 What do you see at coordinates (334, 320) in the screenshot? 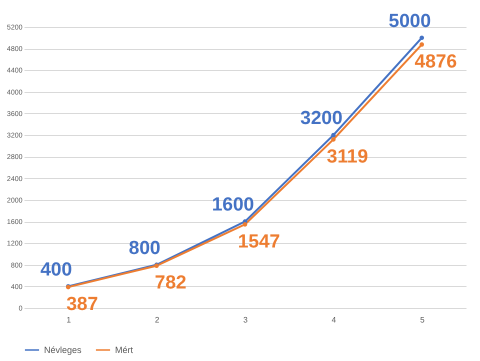
I see `x-tick-label: 4` at bounding box center [334, 320].